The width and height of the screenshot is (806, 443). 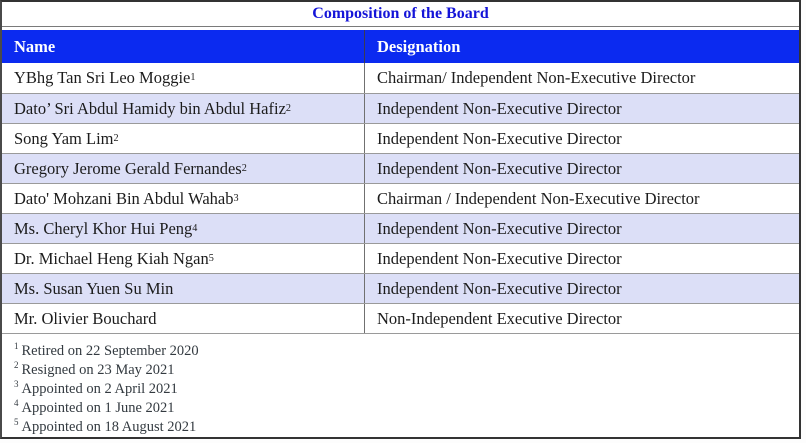 What do you see at coordinates (64, 138) in the screenshot?
I see `director-name: Song Yam Lim` at bounding box center [64, 138].